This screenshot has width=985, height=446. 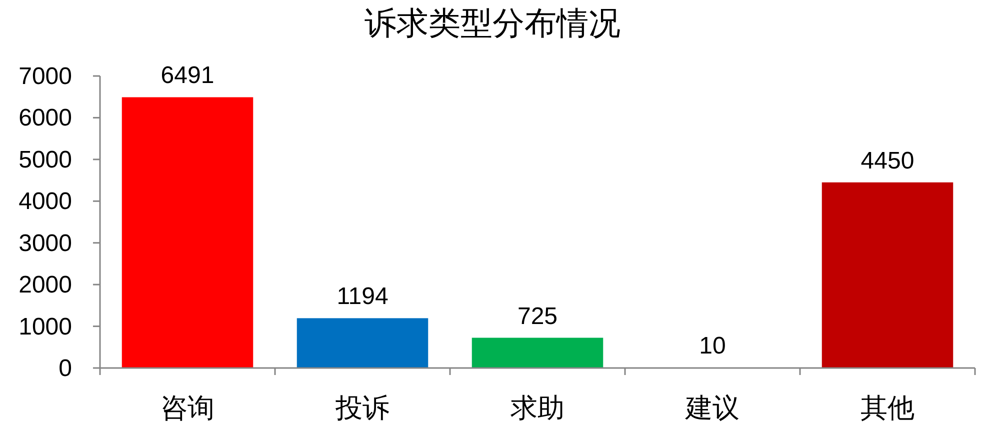 What do you see at coordinates (45, 202) in the screenshot?
I see `y-tick-label: 4000` at bounding box center [45, 202].